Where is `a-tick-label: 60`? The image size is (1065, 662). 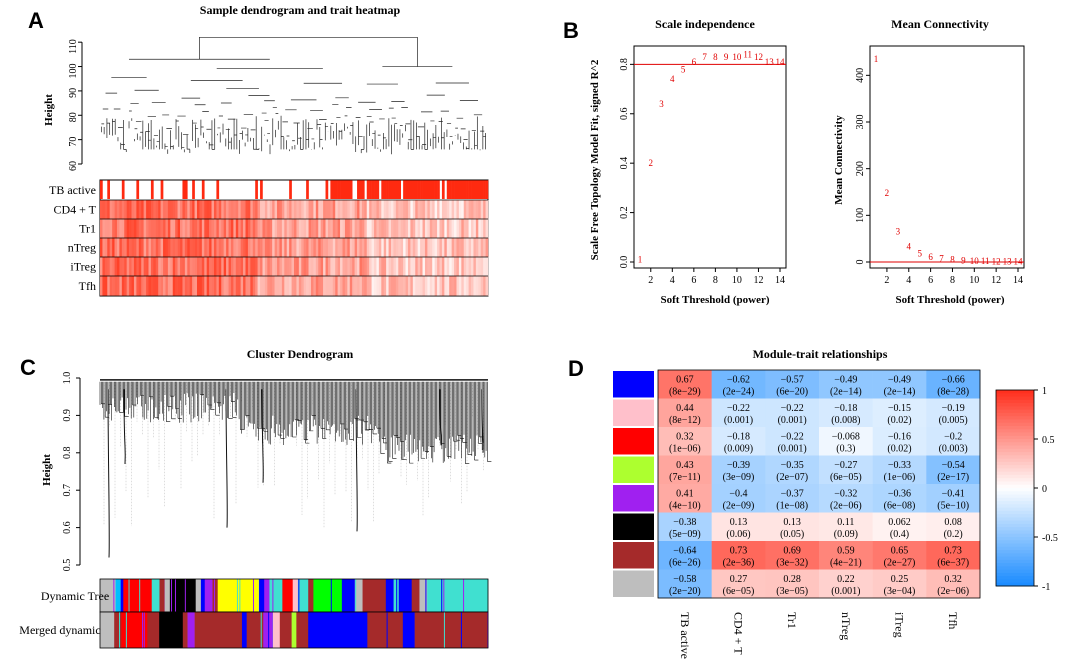
a-tick-label: 60 is located at coordinates (73, 166).